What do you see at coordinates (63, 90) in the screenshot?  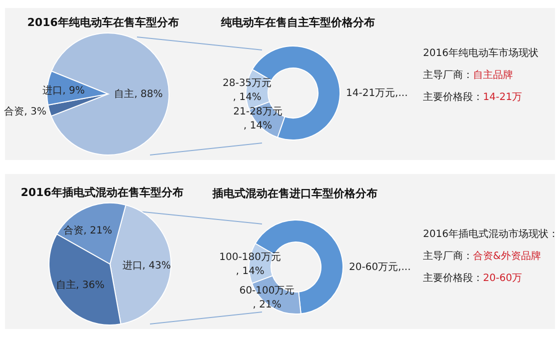 I see `slice-label: 进口, 9%` at bounding box center [63, 90].